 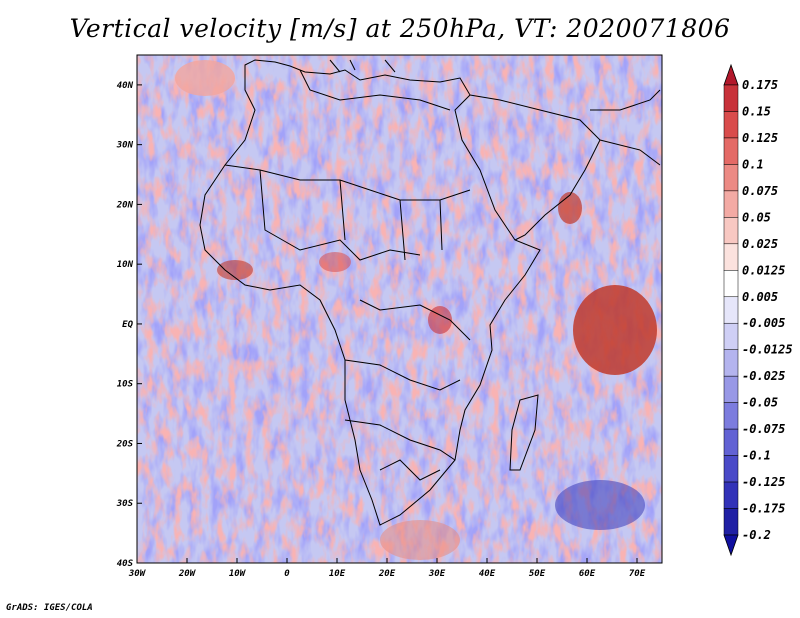 What do you see at coordinates (387, 574) in the screenshot?
I see `lon-tick-label: 20E` at bounding box center [387, 574].